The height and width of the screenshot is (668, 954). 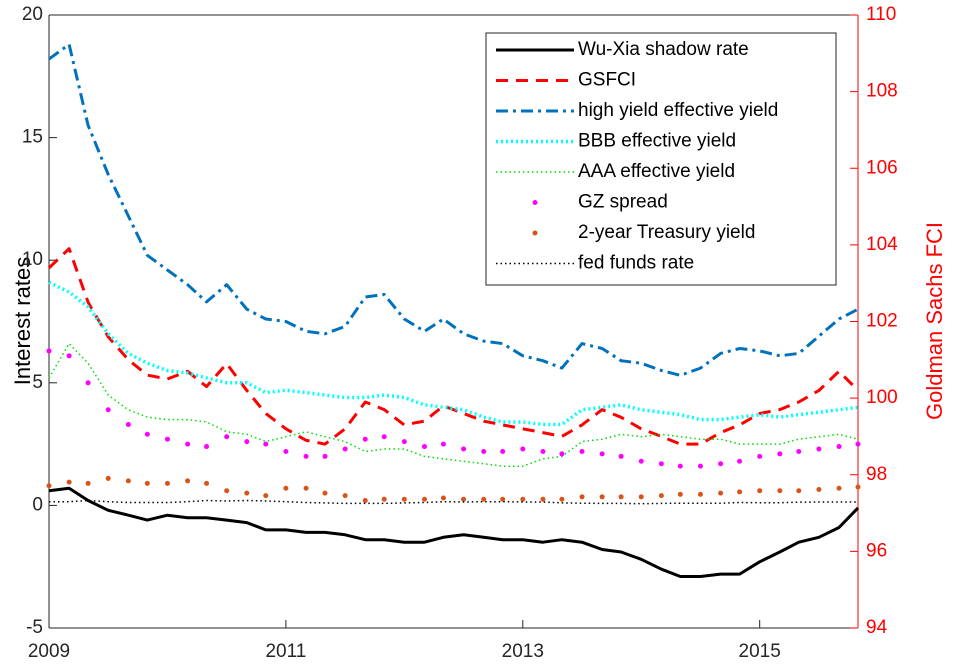 I want to click on legend-label: fed funds rate, so click(x=636, y=263).